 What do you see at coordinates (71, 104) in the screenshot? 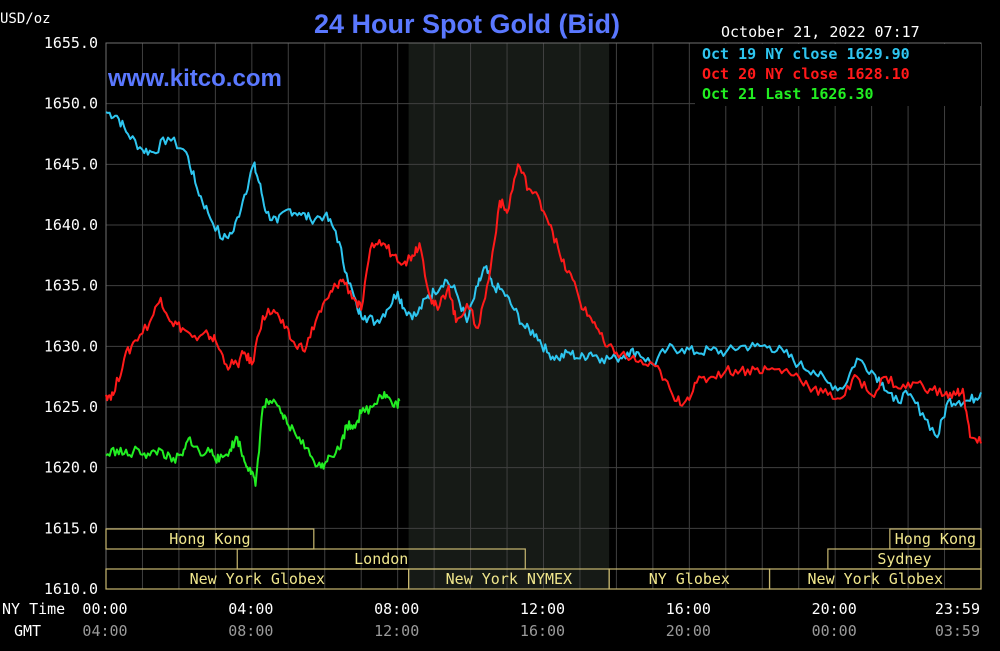
I see `y-tick-label-1: 1650.0` at bounding box center [71, 104].